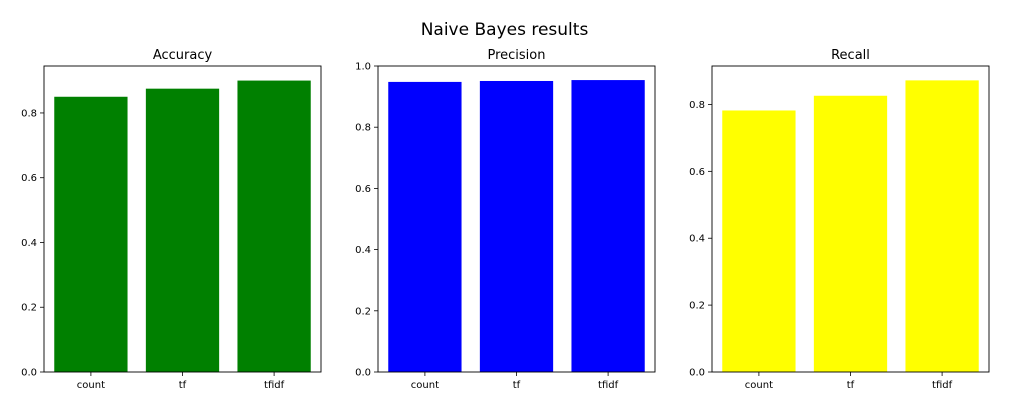  What do you see at coordinates (363, 67) in the screenshot?
I see `y-tick-label: 1.0` at bounding box center [363, 67].